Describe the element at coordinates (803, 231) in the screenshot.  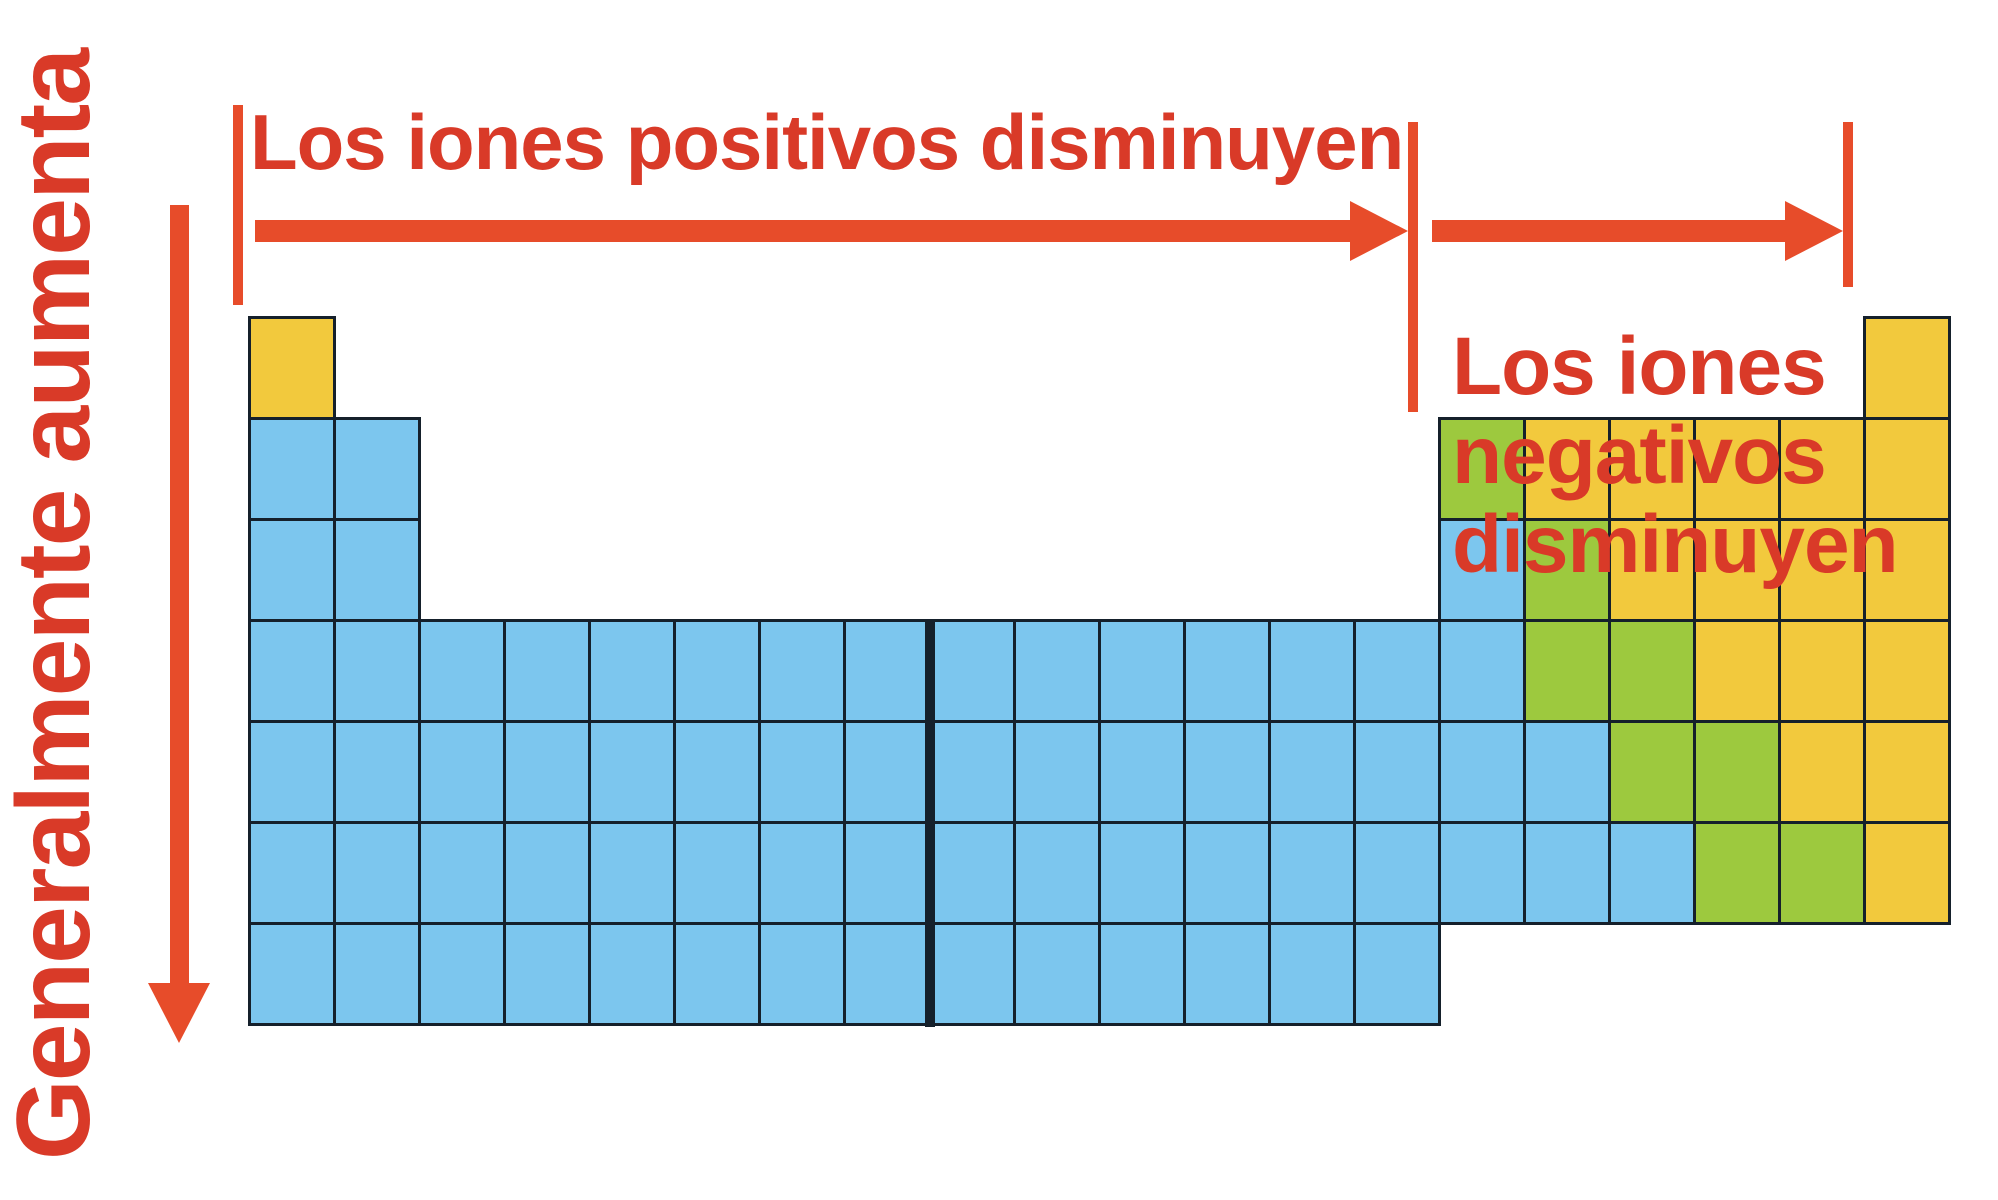
I see `positive-arrow-shaft` at that location.